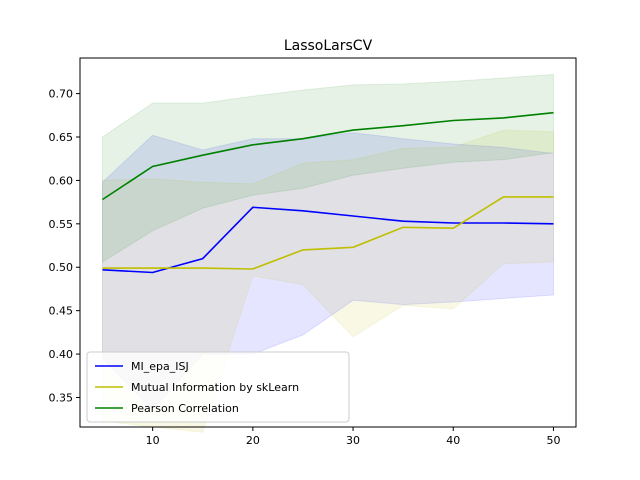 The image size is (640, 480). I want to click on chart-title: LassoLarsCV, so click(328, 46).